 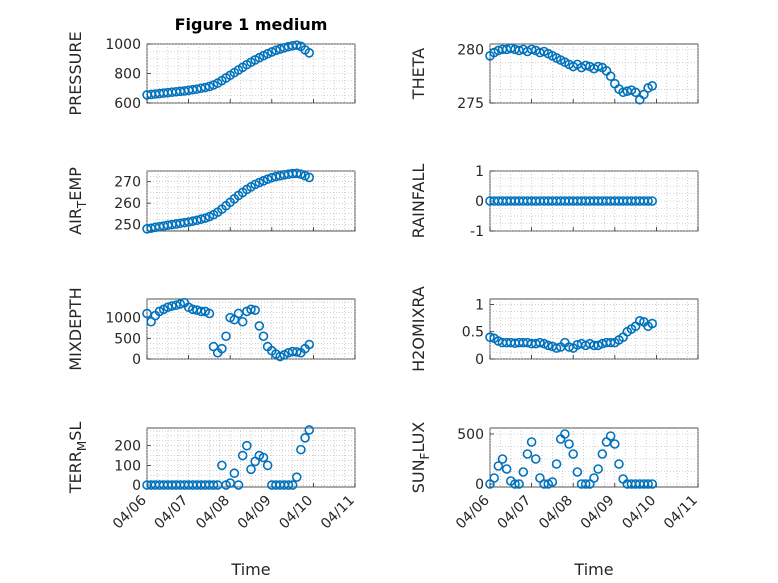 What do you see at coordinates (418, 74) in the screenshot?
I see `y-axis-label-theta: THETA` at bounding box center [418, 74].